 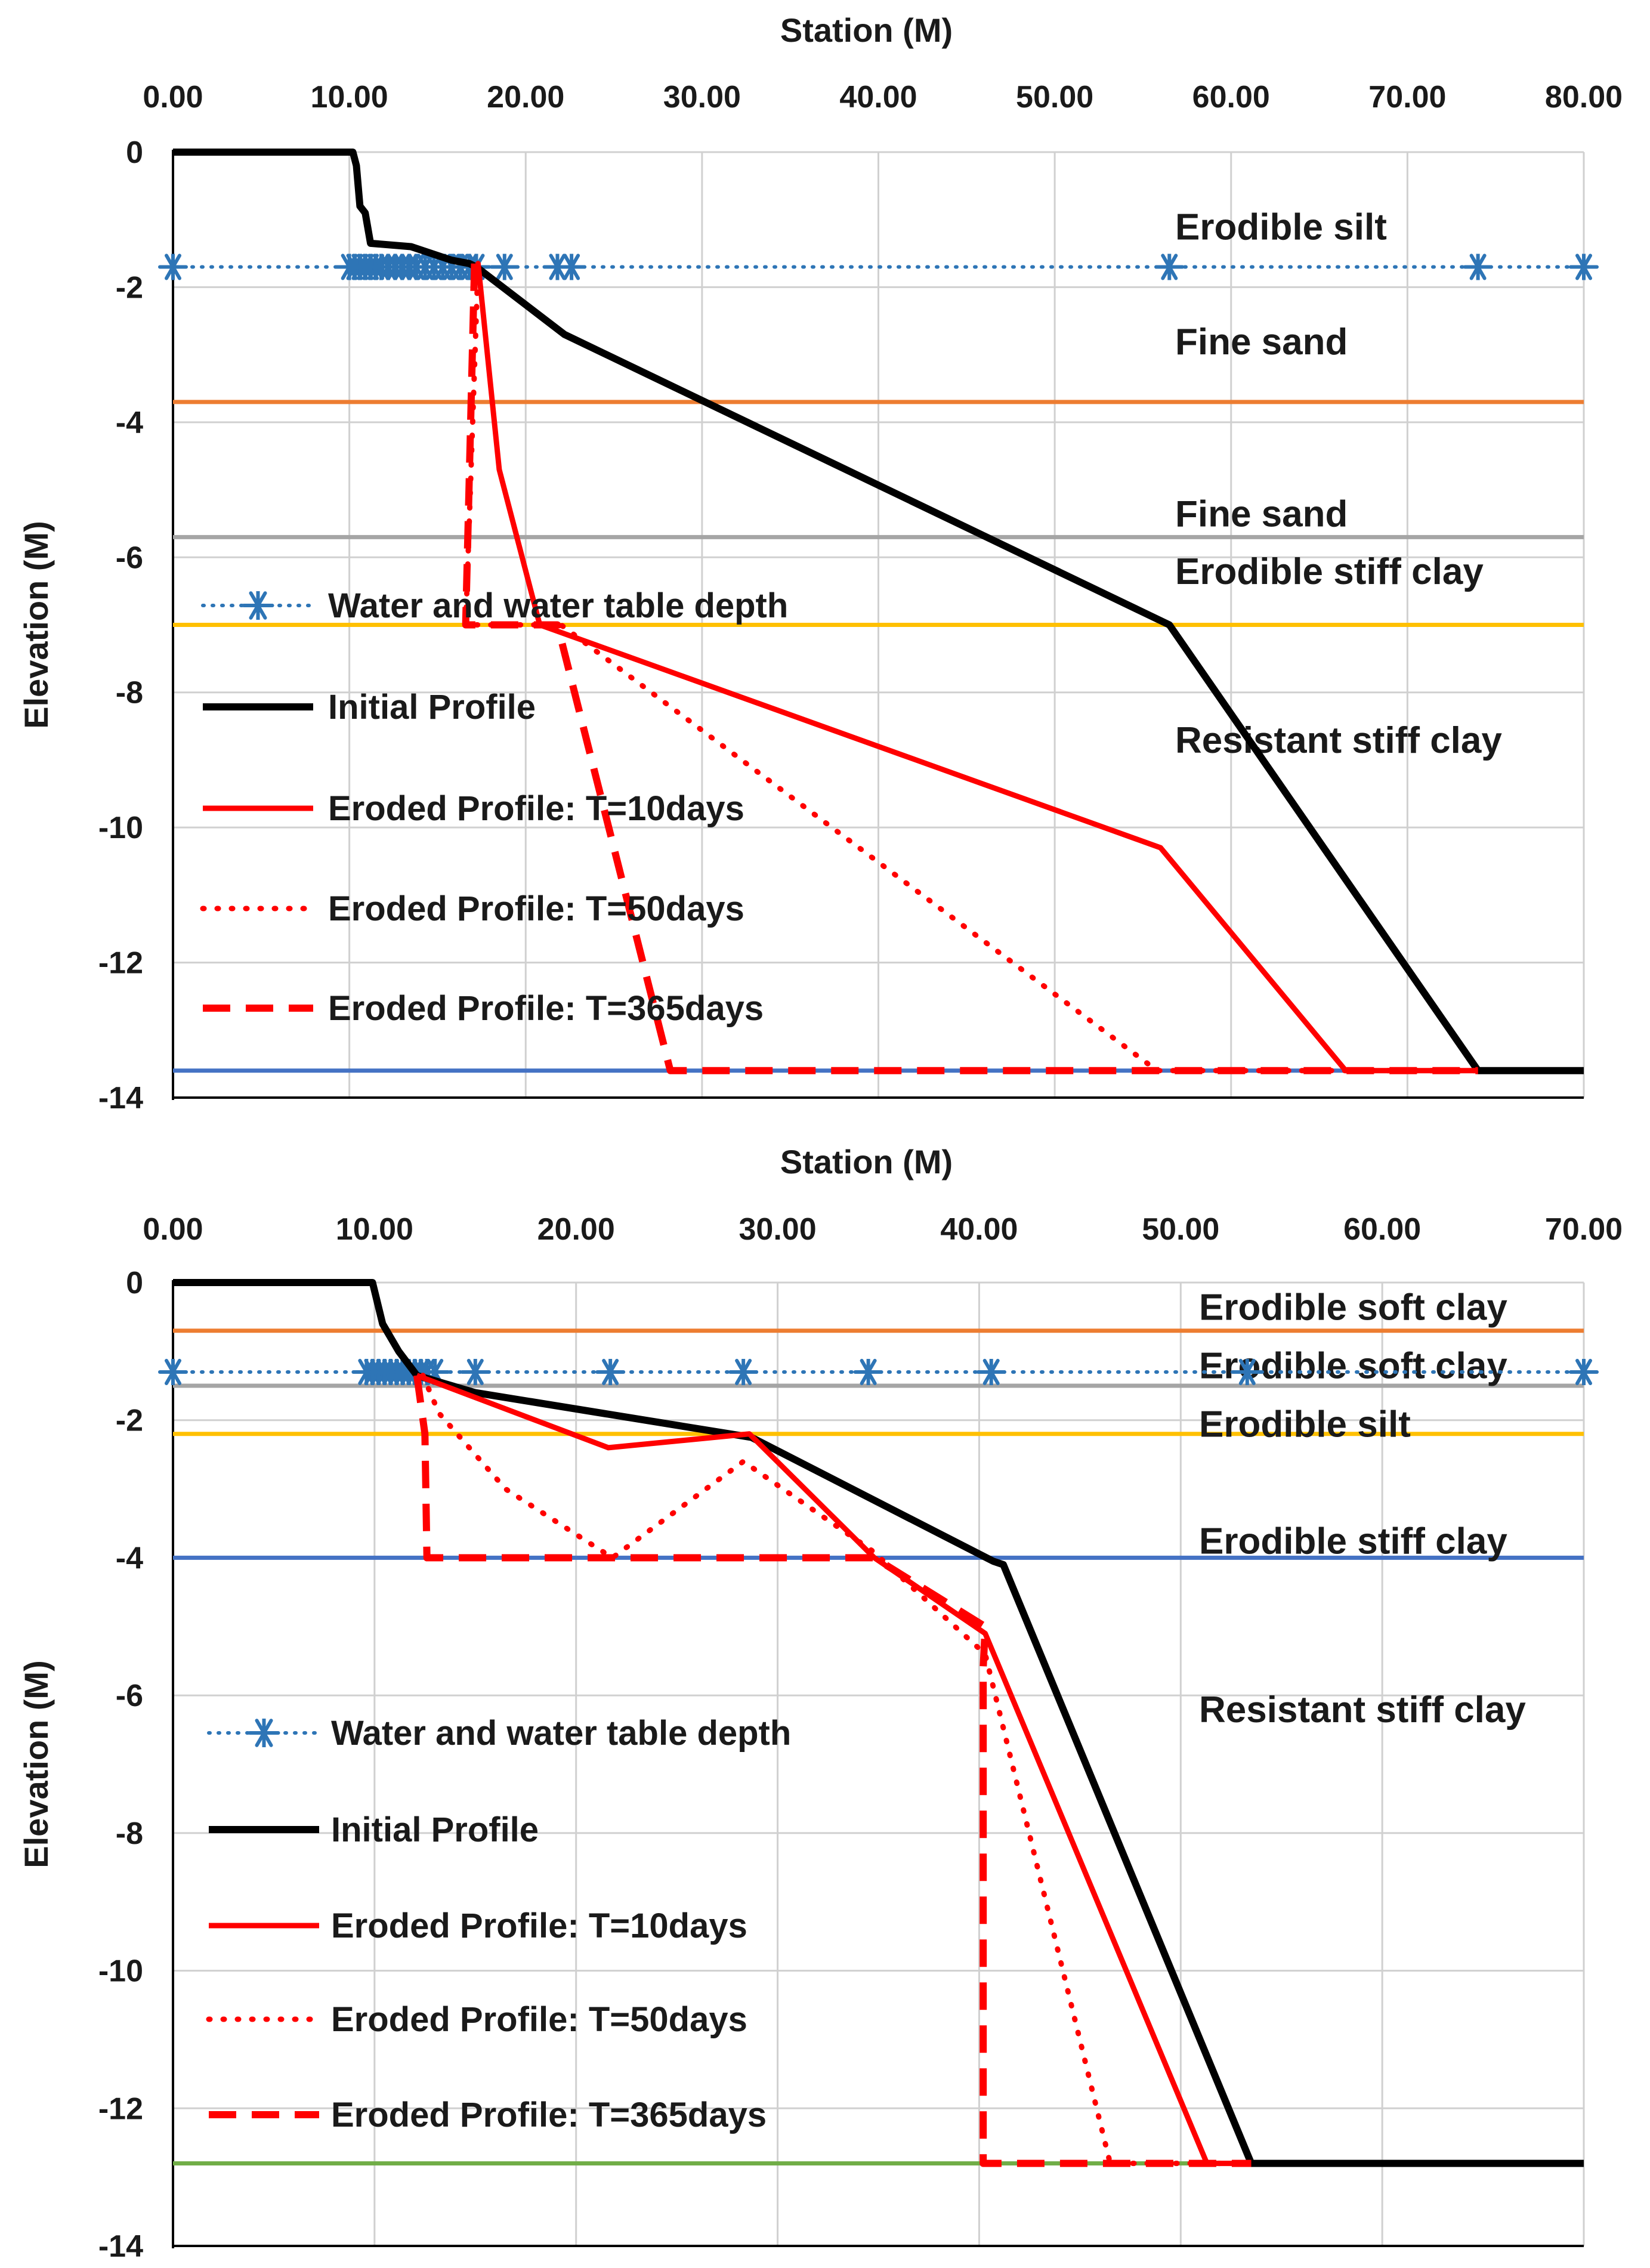 I want to click on layer-label: Erodible soft clay, so click(x=1353, y=1307).